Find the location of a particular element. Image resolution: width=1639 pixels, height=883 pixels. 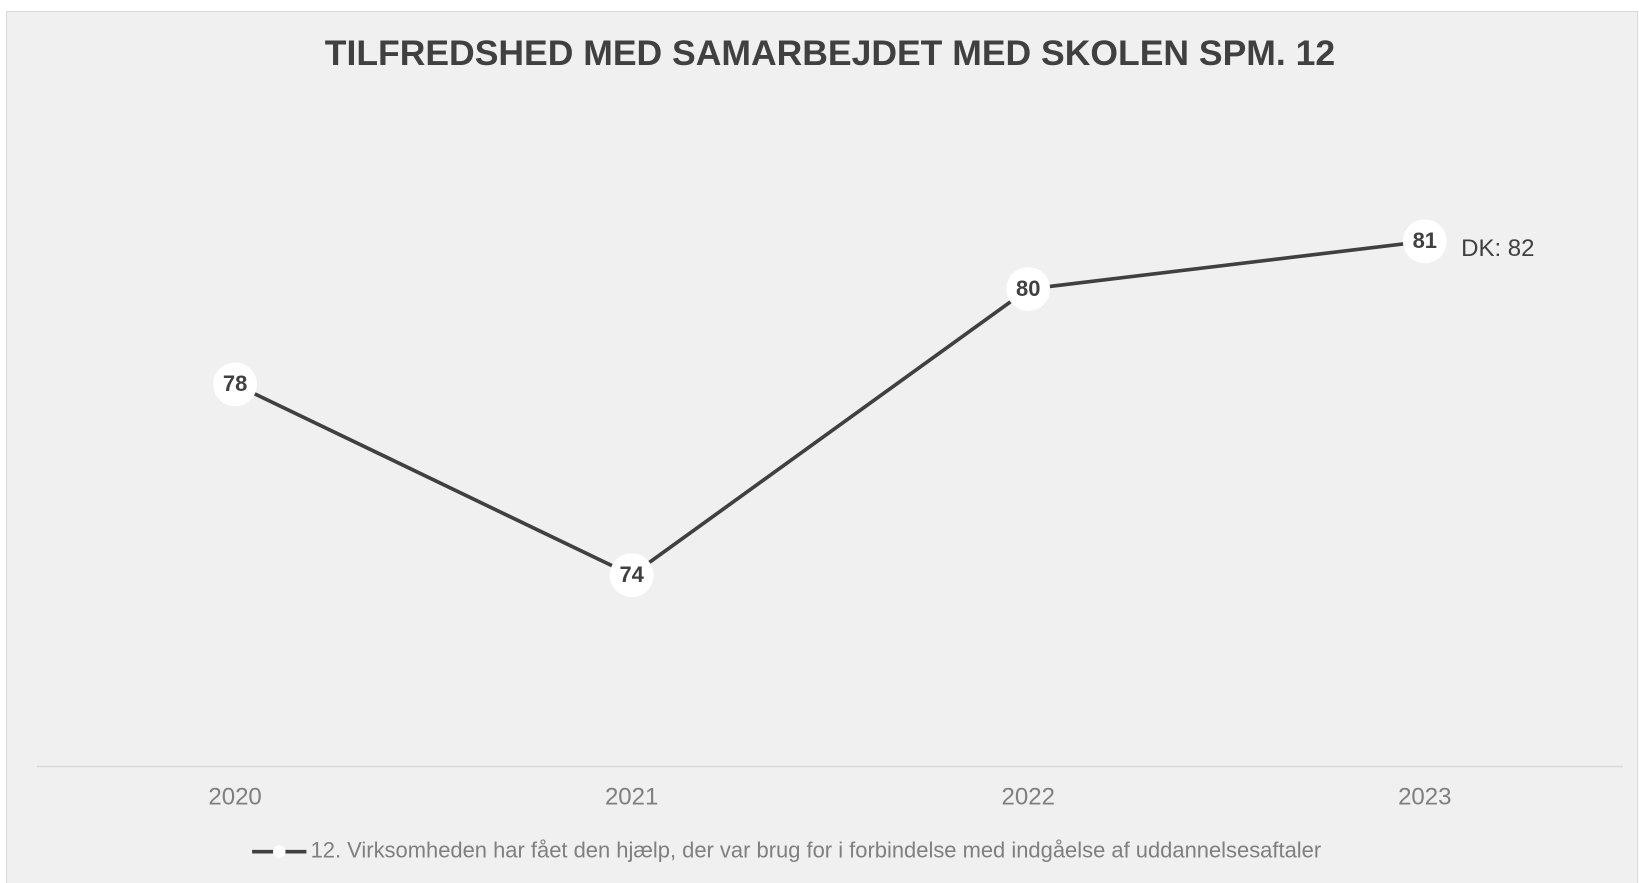

data-label: 74 is located at coordinates (631, 574).